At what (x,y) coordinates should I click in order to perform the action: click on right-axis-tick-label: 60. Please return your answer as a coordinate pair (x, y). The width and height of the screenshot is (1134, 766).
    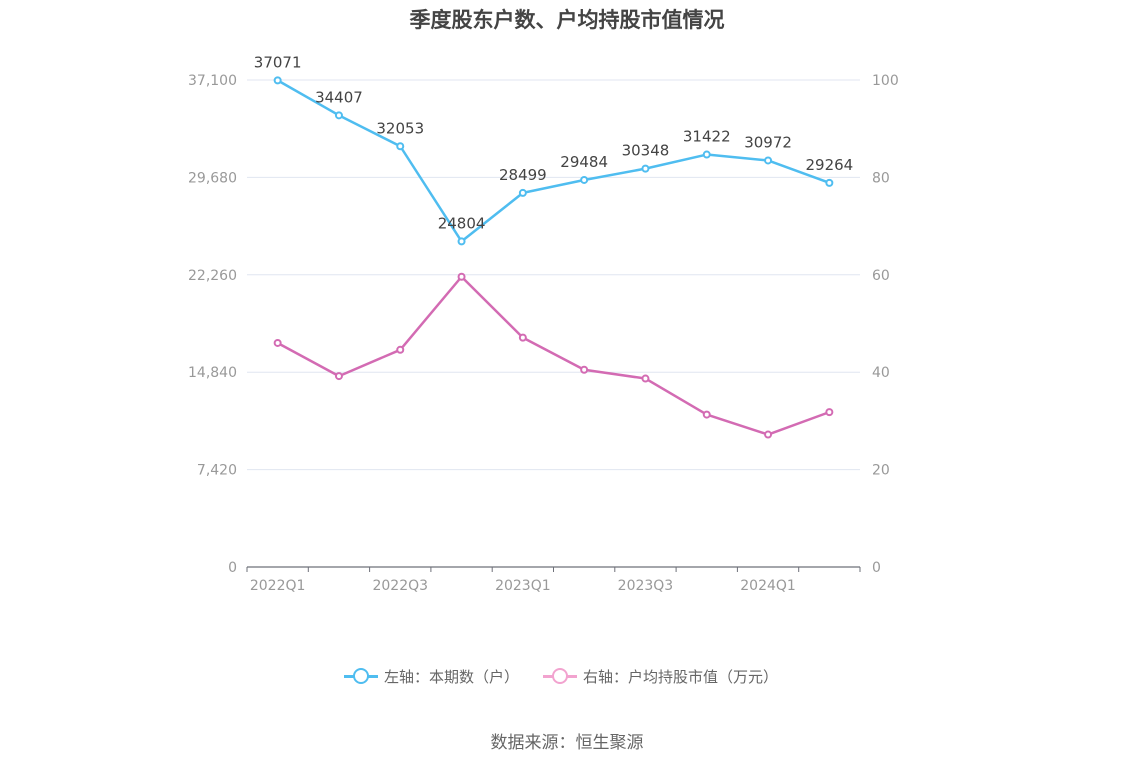
    Looking at the image, I should click on (881, 276).